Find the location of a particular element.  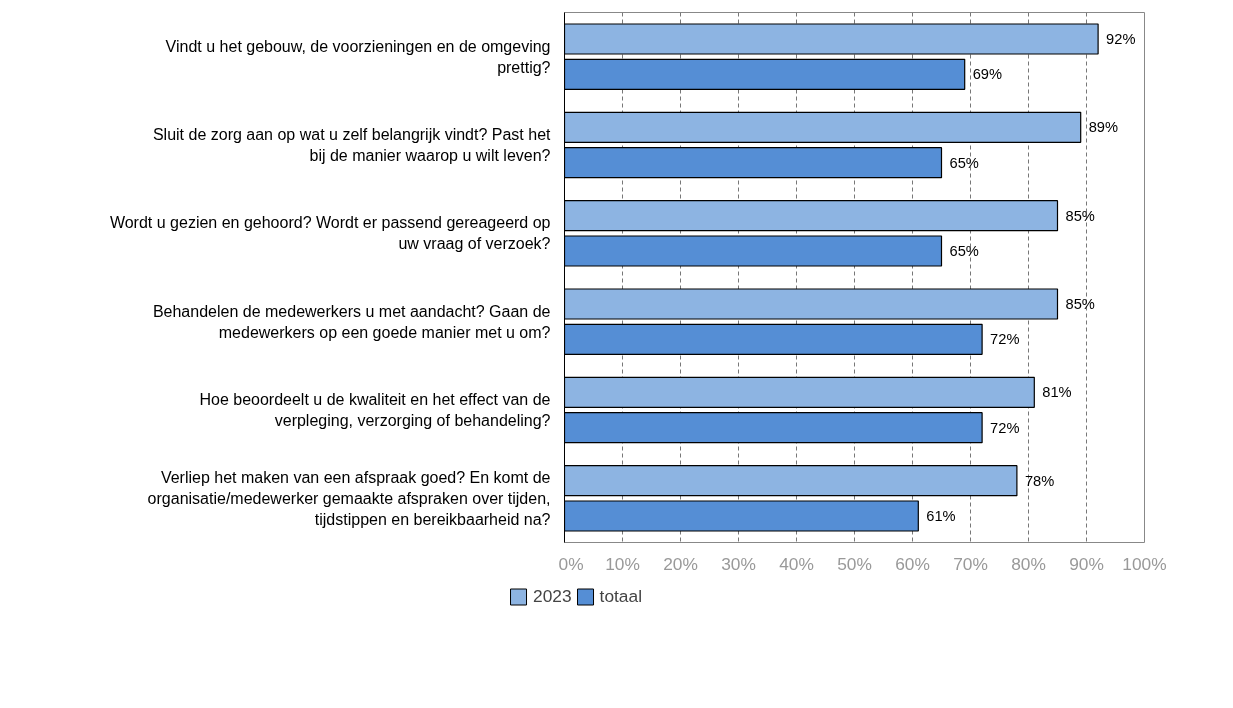

x-tick-label: 80% is located at coordinates (1028, 563).